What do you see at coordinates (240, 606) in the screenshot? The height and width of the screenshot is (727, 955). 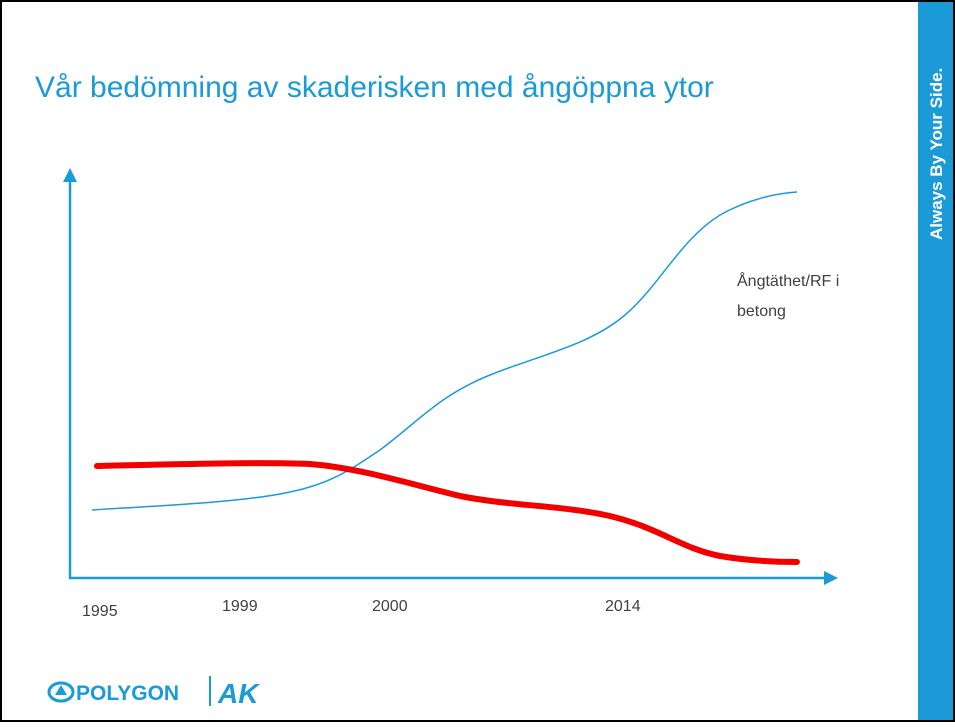 I see `x-label: 1999` at bounding box center [240, 606].